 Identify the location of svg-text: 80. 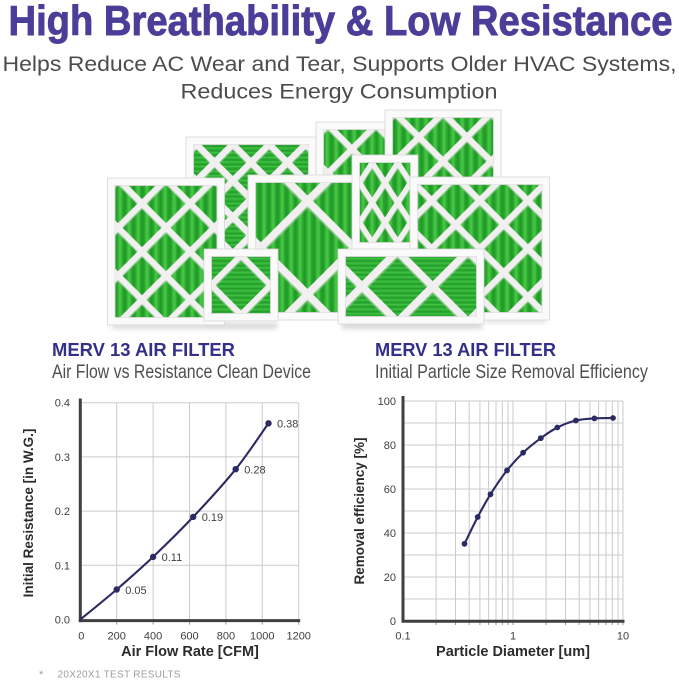
(390, 446).